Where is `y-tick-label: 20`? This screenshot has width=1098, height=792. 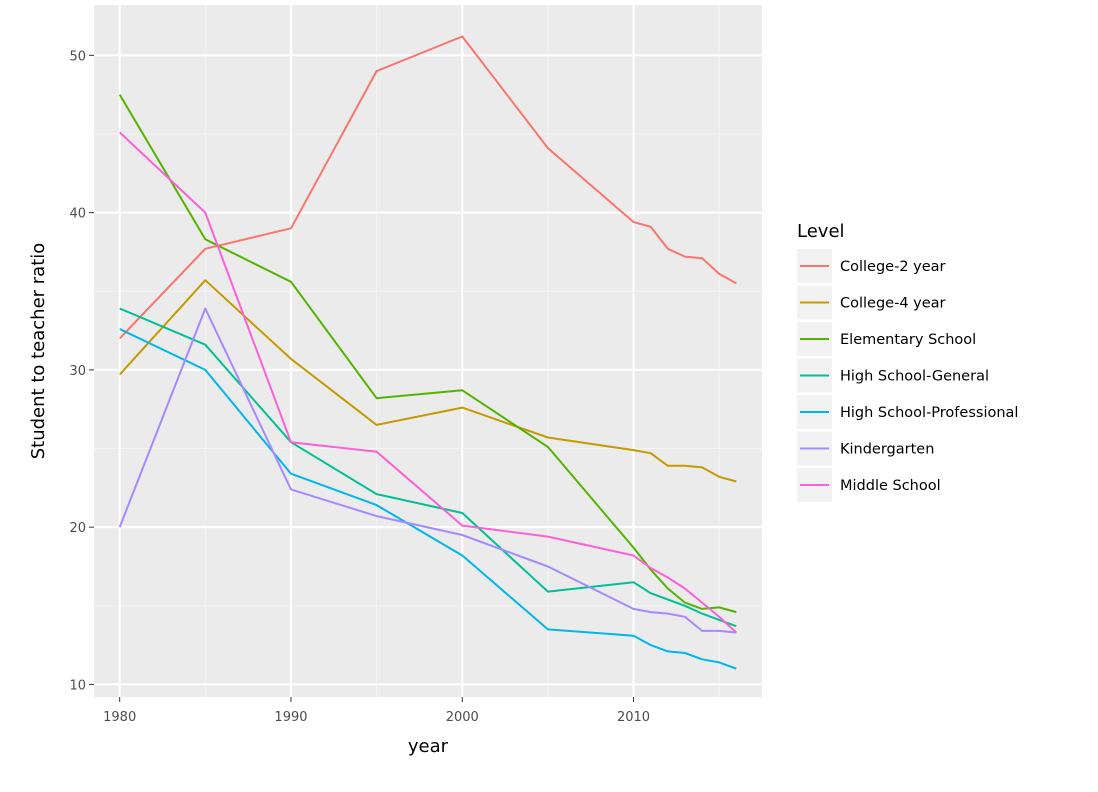
y-tick-label: 20 is located at coordinates (77, 528).